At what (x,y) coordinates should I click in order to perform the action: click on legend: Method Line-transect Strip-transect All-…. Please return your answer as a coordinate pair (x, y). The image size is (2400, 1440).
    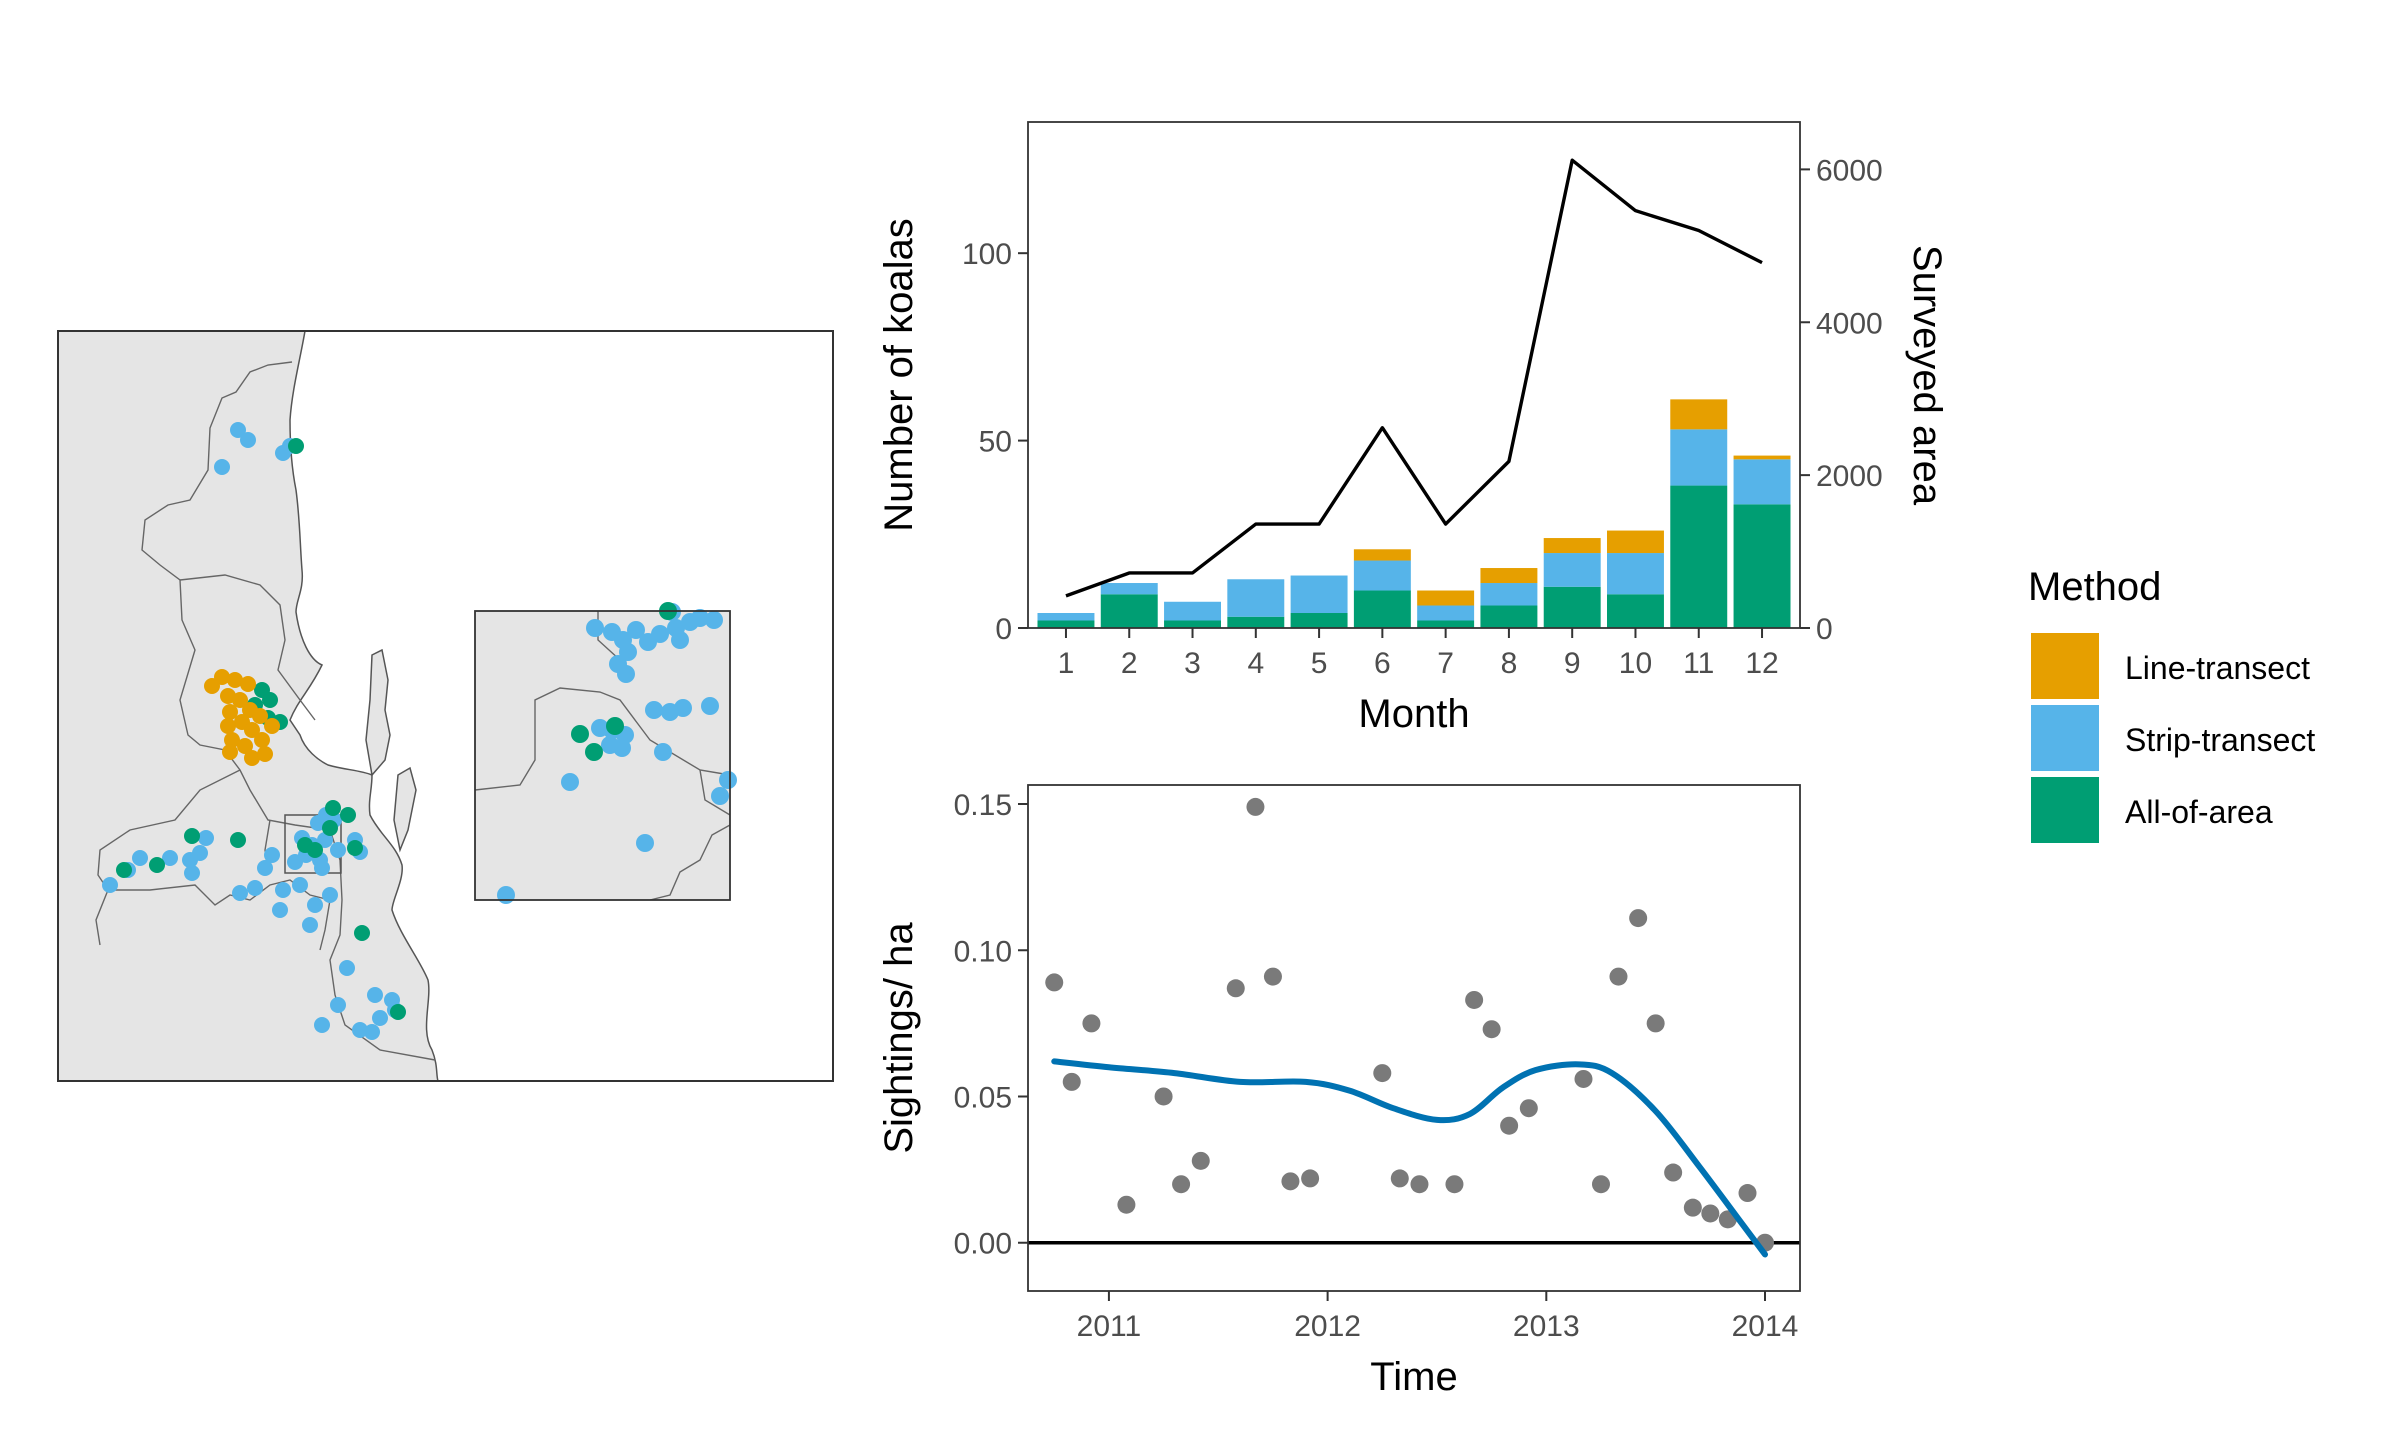
    Looking at the image, I should click on (2171, 704).